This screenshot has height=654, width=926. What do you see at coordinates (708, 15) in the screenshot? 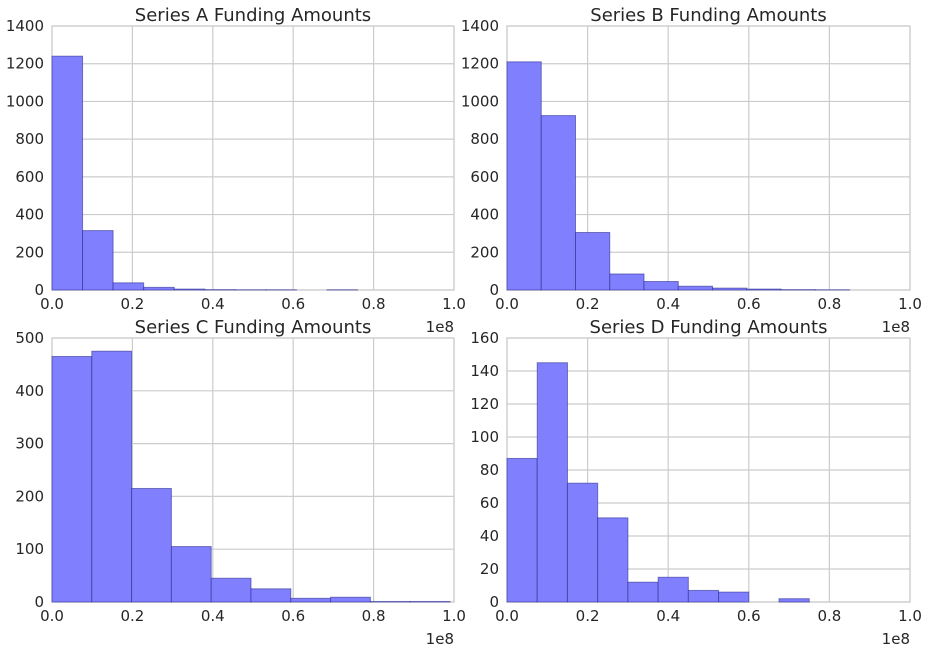
I see `panel-title: Series B Funding Amounts` at bounding box center [708, 15].